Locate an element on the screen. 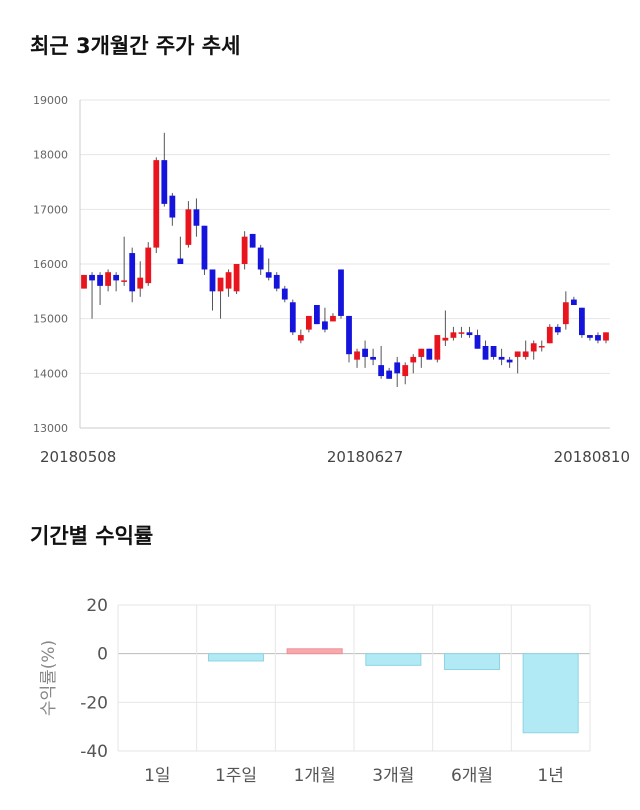 The height and width of the screenshot is (810, 640). returns-category-label: 6개월 is located at coordinates (472, 776).